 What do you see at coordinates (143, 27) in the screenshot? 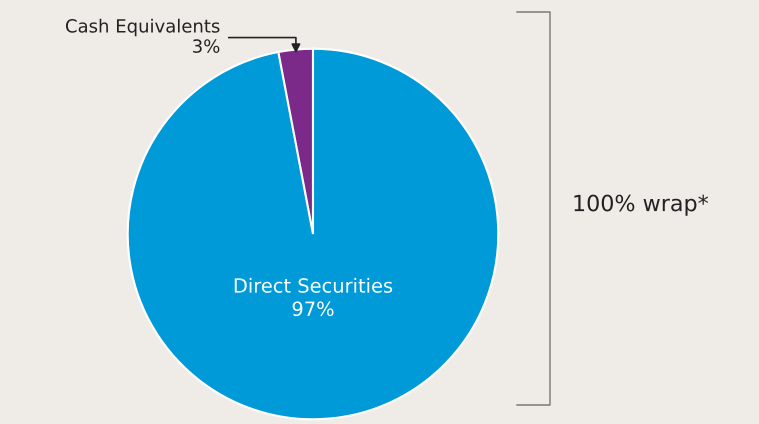
I see `slice-label: Cash Equivalents` at bounding box center [143, 27].